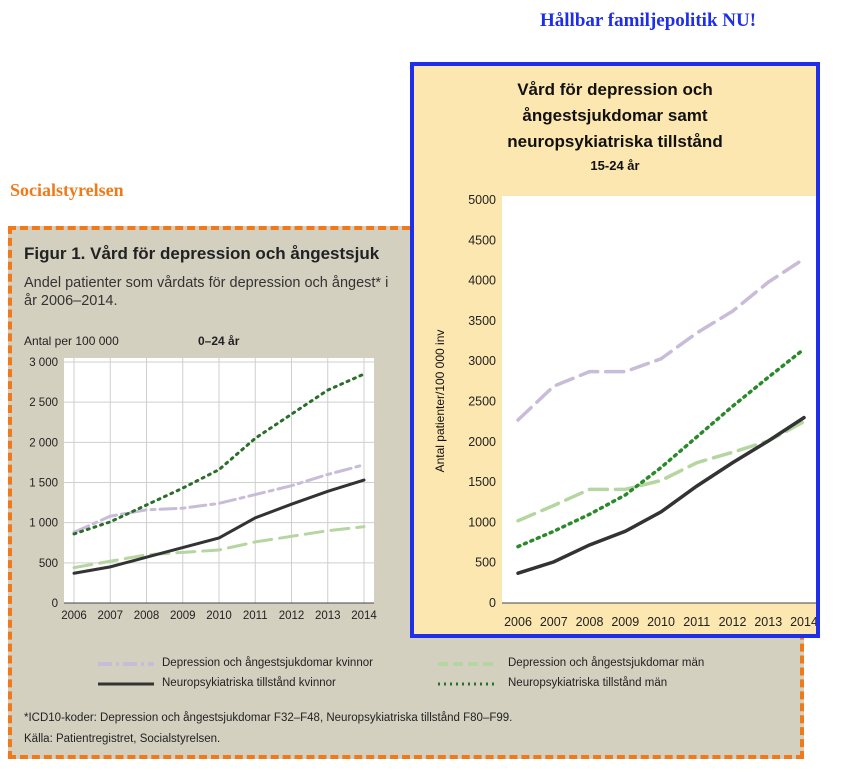 The height and width of the screenshot is (772, 847). Describe the element at coordinates (615, 165) in the screenshot. I see `right-age-group: 15-24 år` at that location.